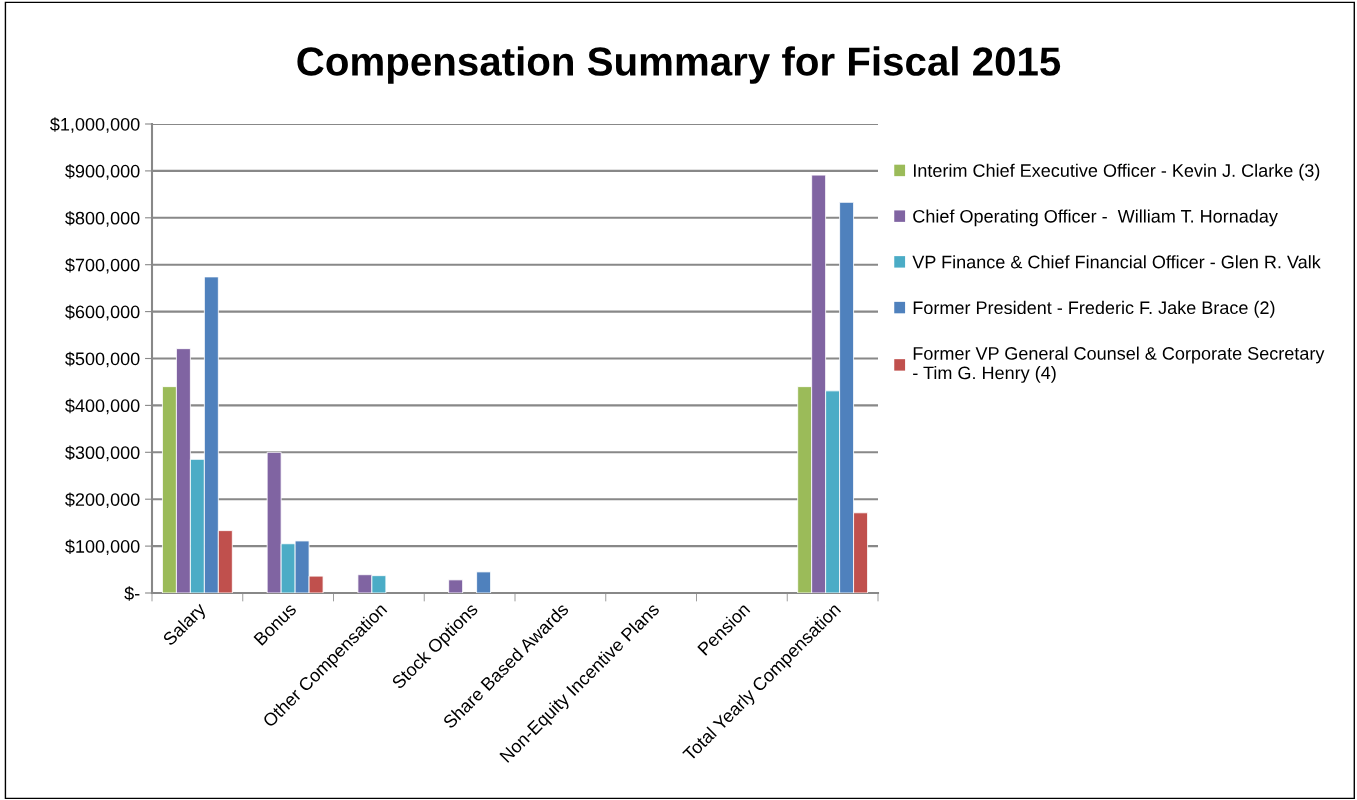 The height and width of the screenshot is (800, 1357). Describe the element at coordinates (95, 125) in the screenshot. I see `y-tick-label: $1,000,000` at that location.